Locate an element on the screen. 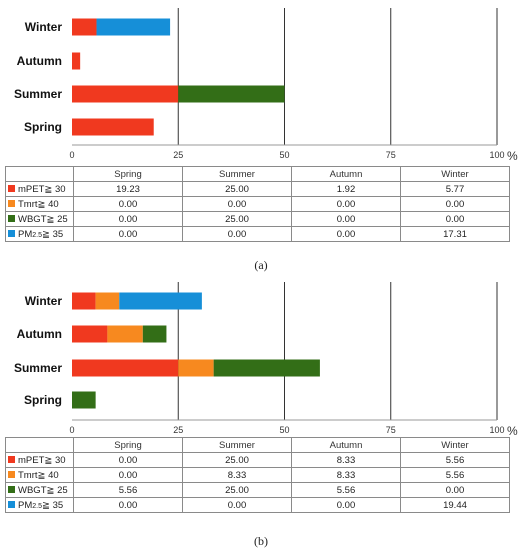  table-column-header: Summer is located at coordinates (237, 174).